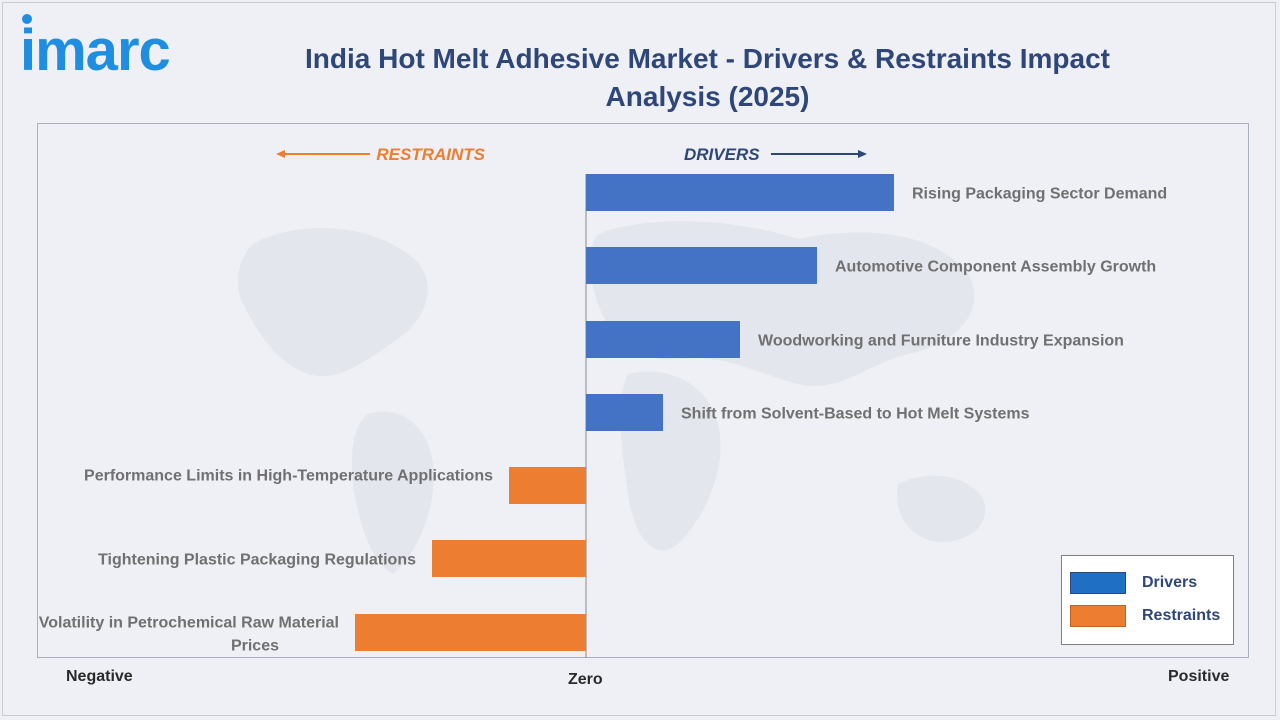 This screenshot has width=1280, height=720. What do you see at coordinates (571, 154) in the screenshot?
I see `direction-indicators: RESTRAINTS DRIVERS` at bounding box center [571, 154].